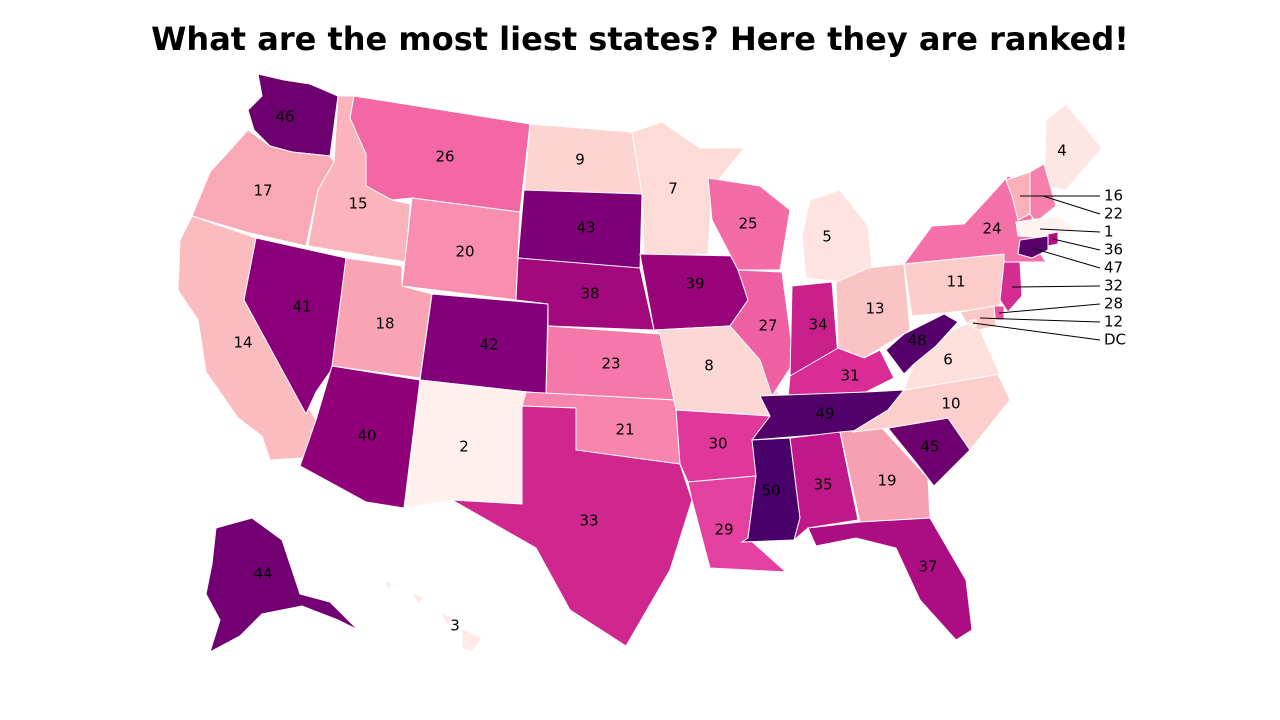  I want to click on rank-label-ar: 30, so click(717, 444).